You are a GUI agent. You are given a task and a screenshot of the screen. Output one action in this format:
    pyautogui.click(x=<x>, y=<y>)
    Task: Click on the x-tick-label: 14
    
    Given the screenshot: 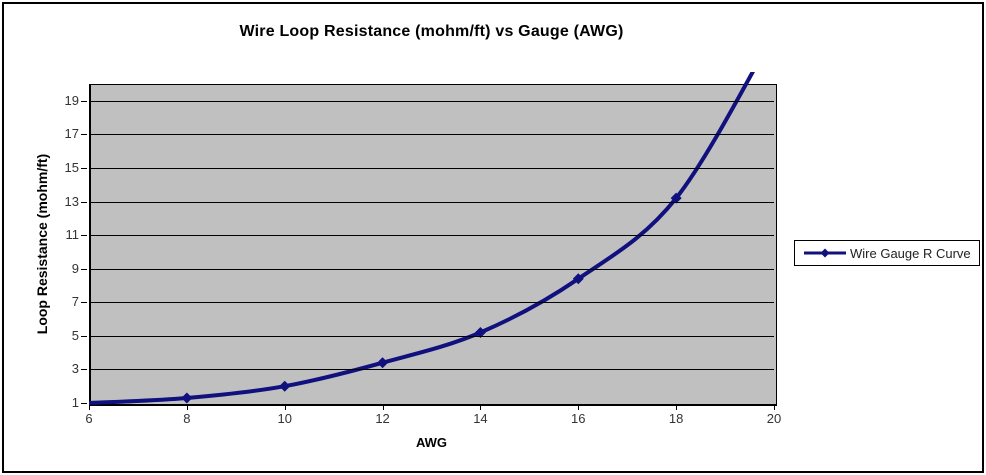 What is the action you would take?
    pyautogui.click(x=480, y=418)
    